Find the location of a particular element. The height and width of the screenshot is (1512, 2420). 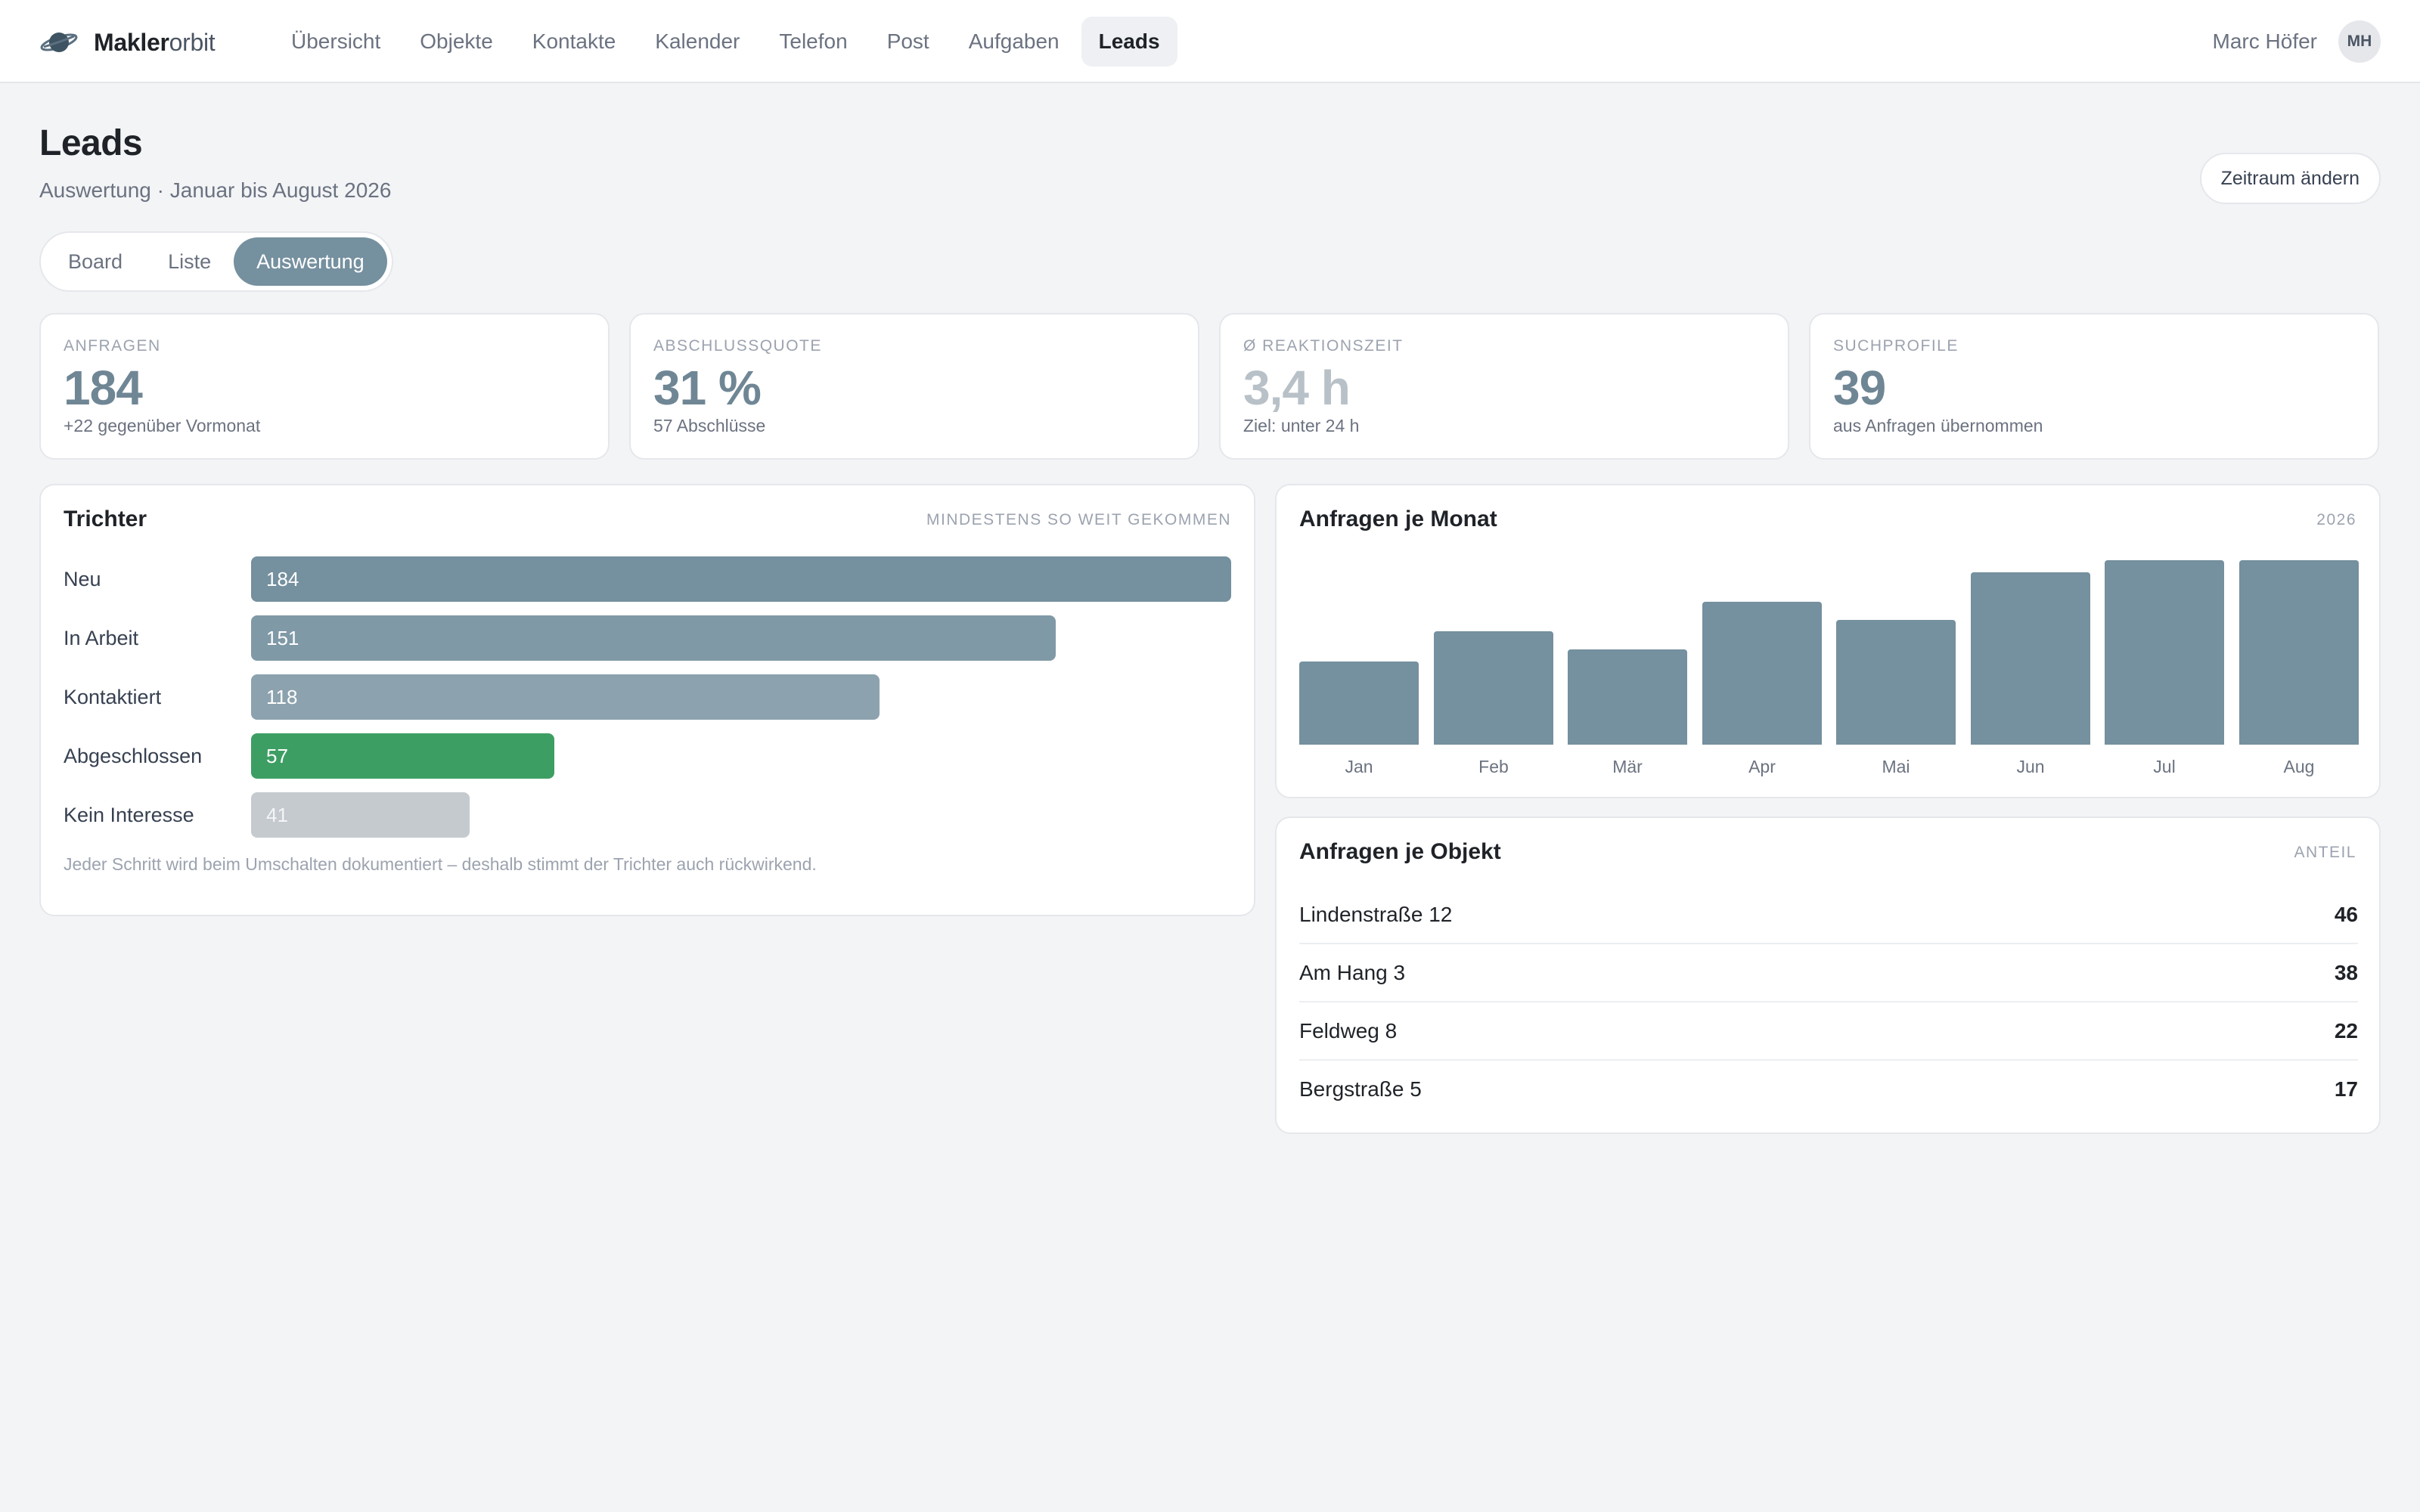

brand-name: Maklerorbit is located at coordinates (155, 42).